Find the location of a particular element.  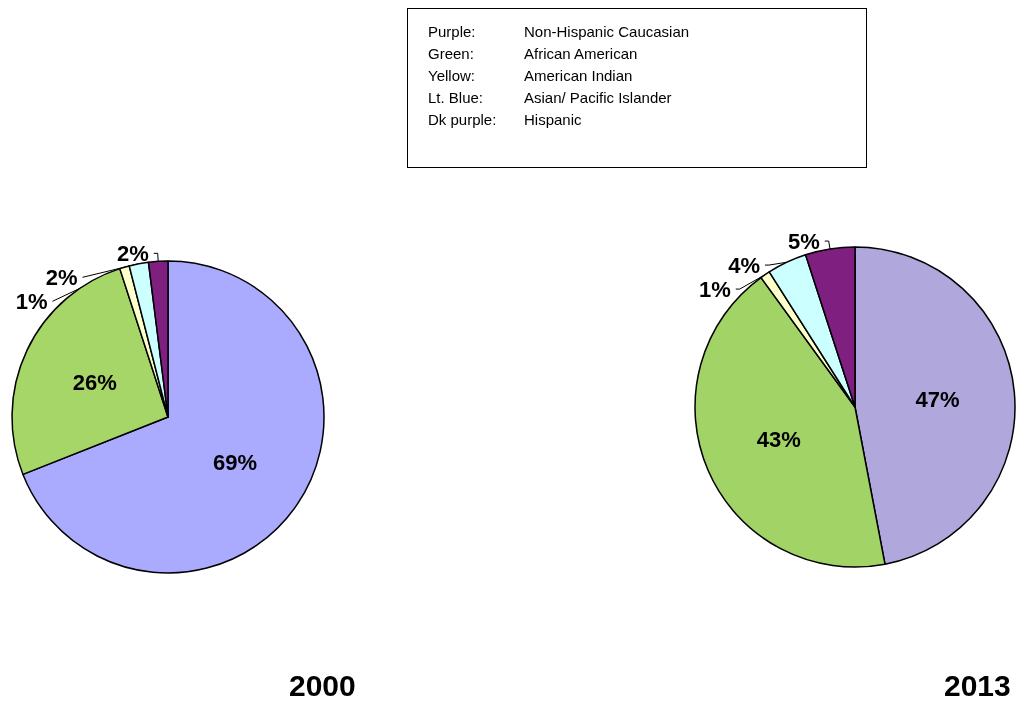

data-label: 69% is located at coordinates (235, 463).